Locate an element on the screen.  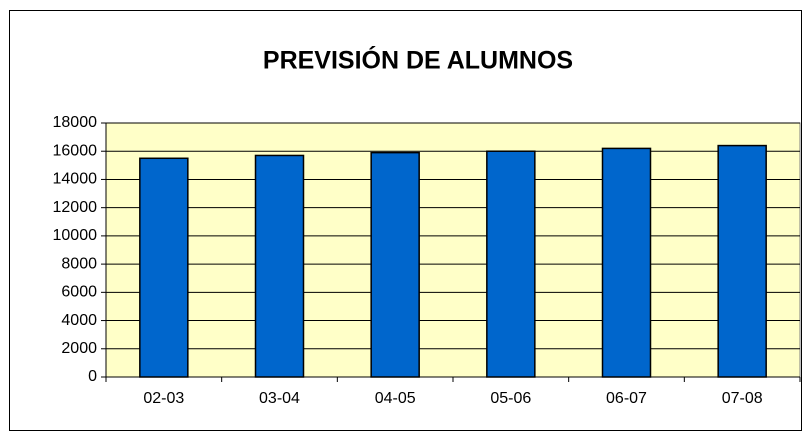
x-tick-label: 07-08 is located at coordinates (742, 398).